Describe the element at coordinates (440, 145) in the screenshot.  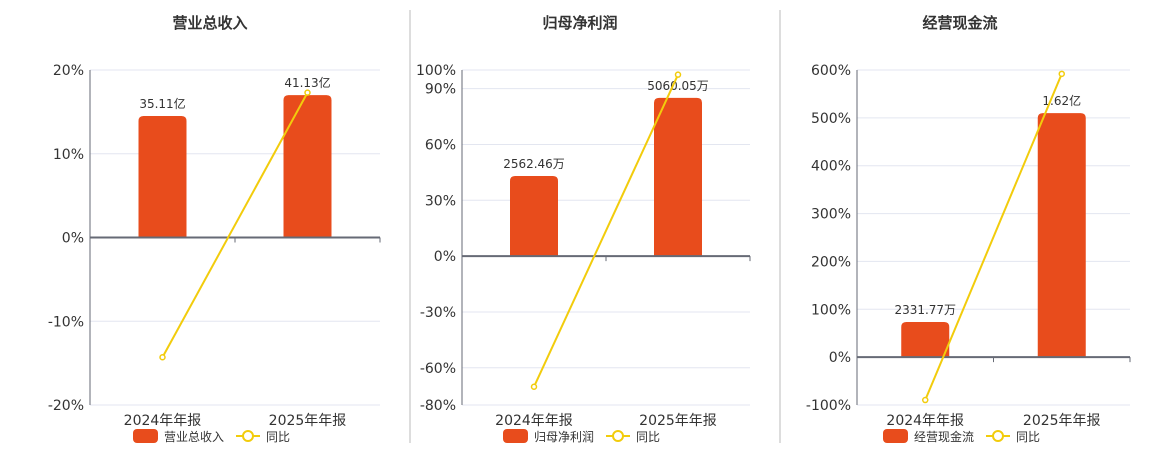
I see `y-tick-label: 60%` at that location.